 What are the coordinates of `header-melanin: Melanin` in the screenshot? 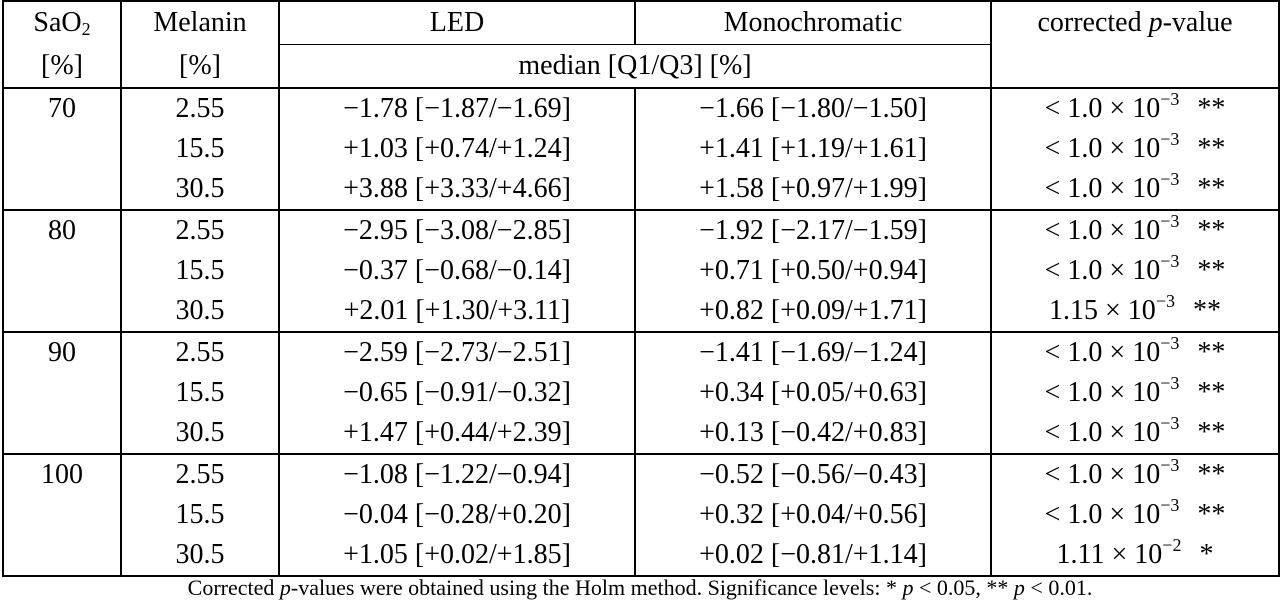 It's located at (200, 22).